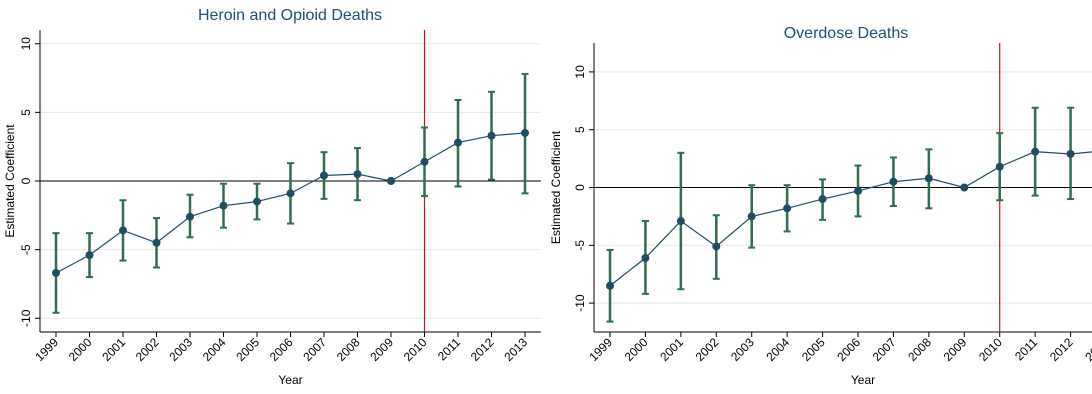 Image resolution: width=1092 pixels, height=394 pixels. What do you see at coordinates (846, 33) in the screenshot?
I see `chart-title: Overdose Deaths` at bounding box center [846, 33].